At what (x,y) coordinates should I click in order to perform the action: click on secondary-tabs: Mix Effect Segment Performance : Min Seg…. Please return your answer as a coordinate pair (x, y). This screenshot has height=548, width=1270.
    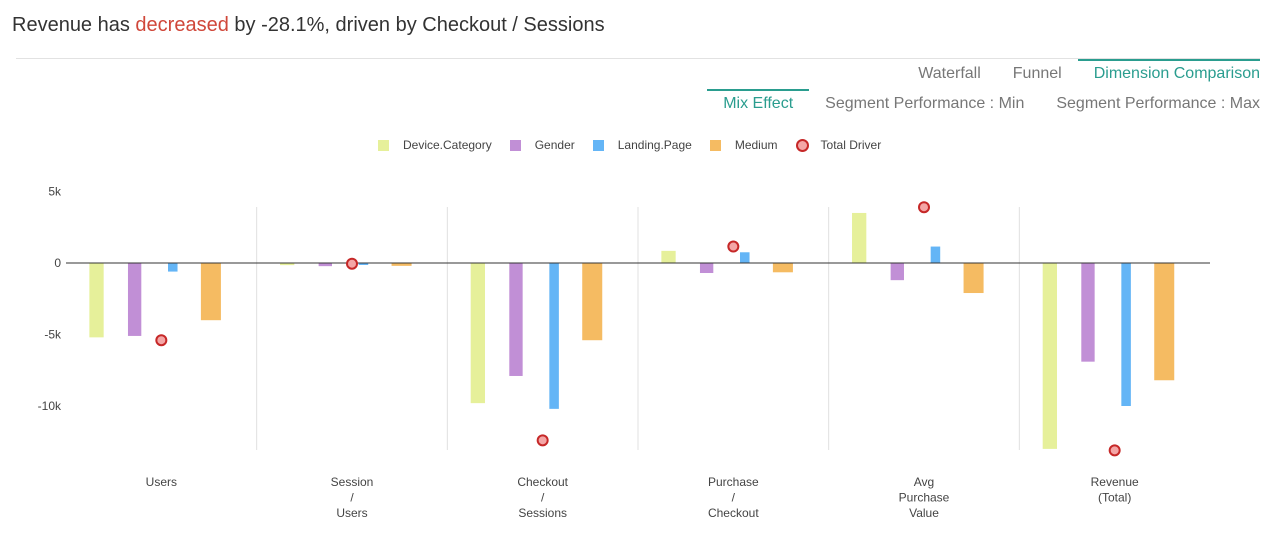
    Looking at the image, I should click on (983, 104).